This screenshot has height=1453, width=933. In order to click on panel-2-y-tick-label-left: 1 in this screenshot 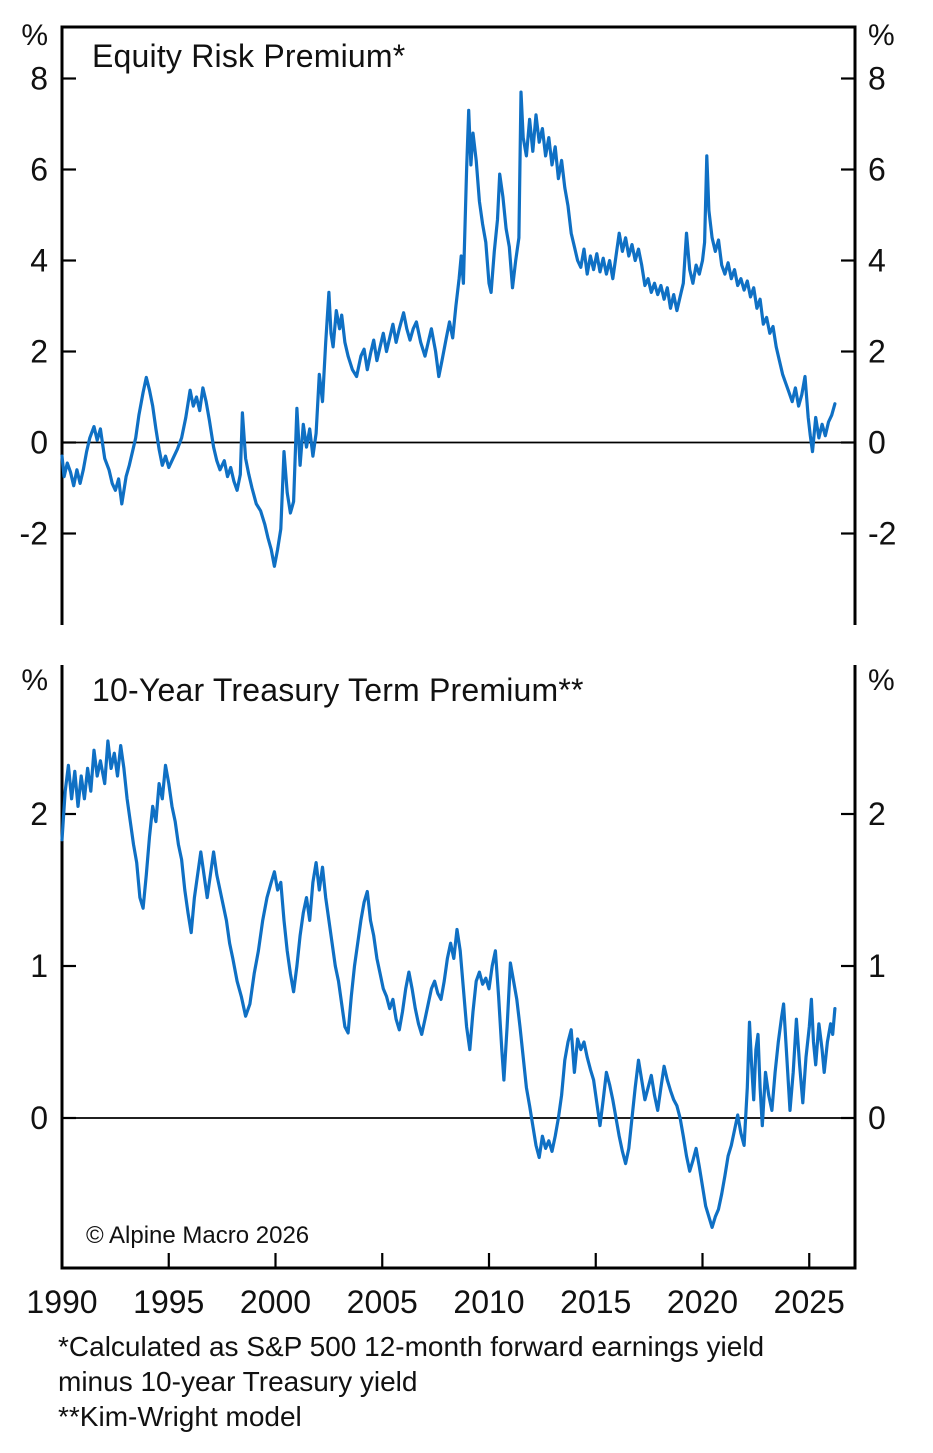, I will do `click(39, 966)`.